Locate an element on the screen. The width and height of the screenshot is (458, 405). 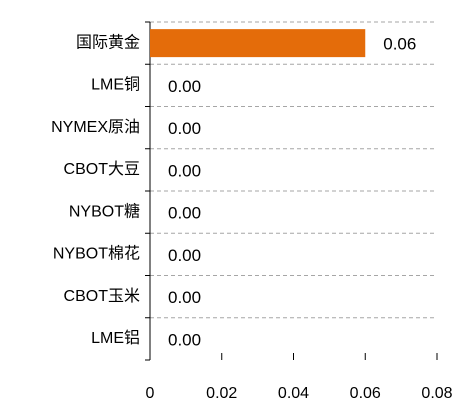
x-tick-label: 0.08 is located at coordinates (436, 393).